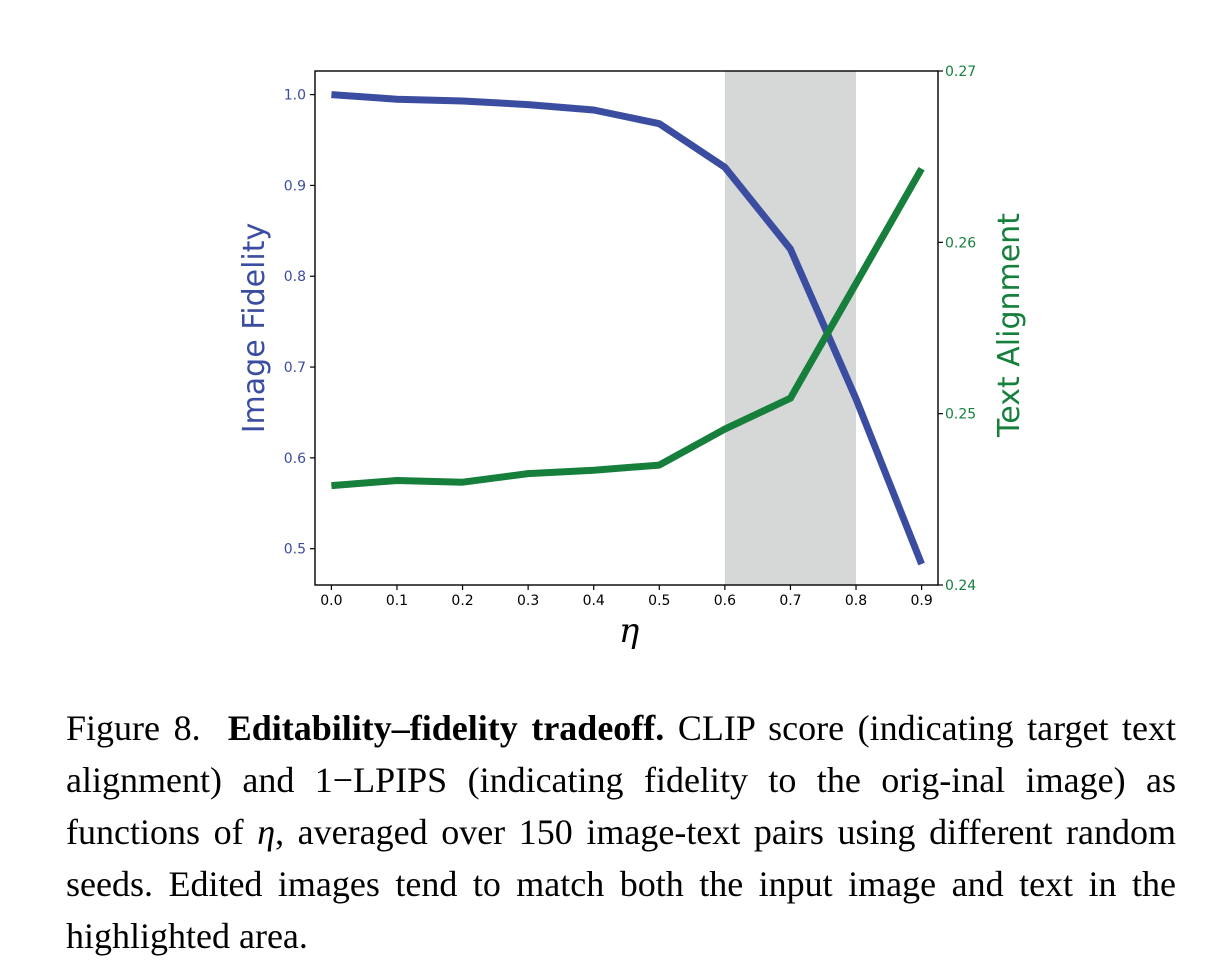  What do you see at coordinates (960, 72) in the screenshot?
I see `right-tick-label: 0.27` at bounding box center [960, 72].